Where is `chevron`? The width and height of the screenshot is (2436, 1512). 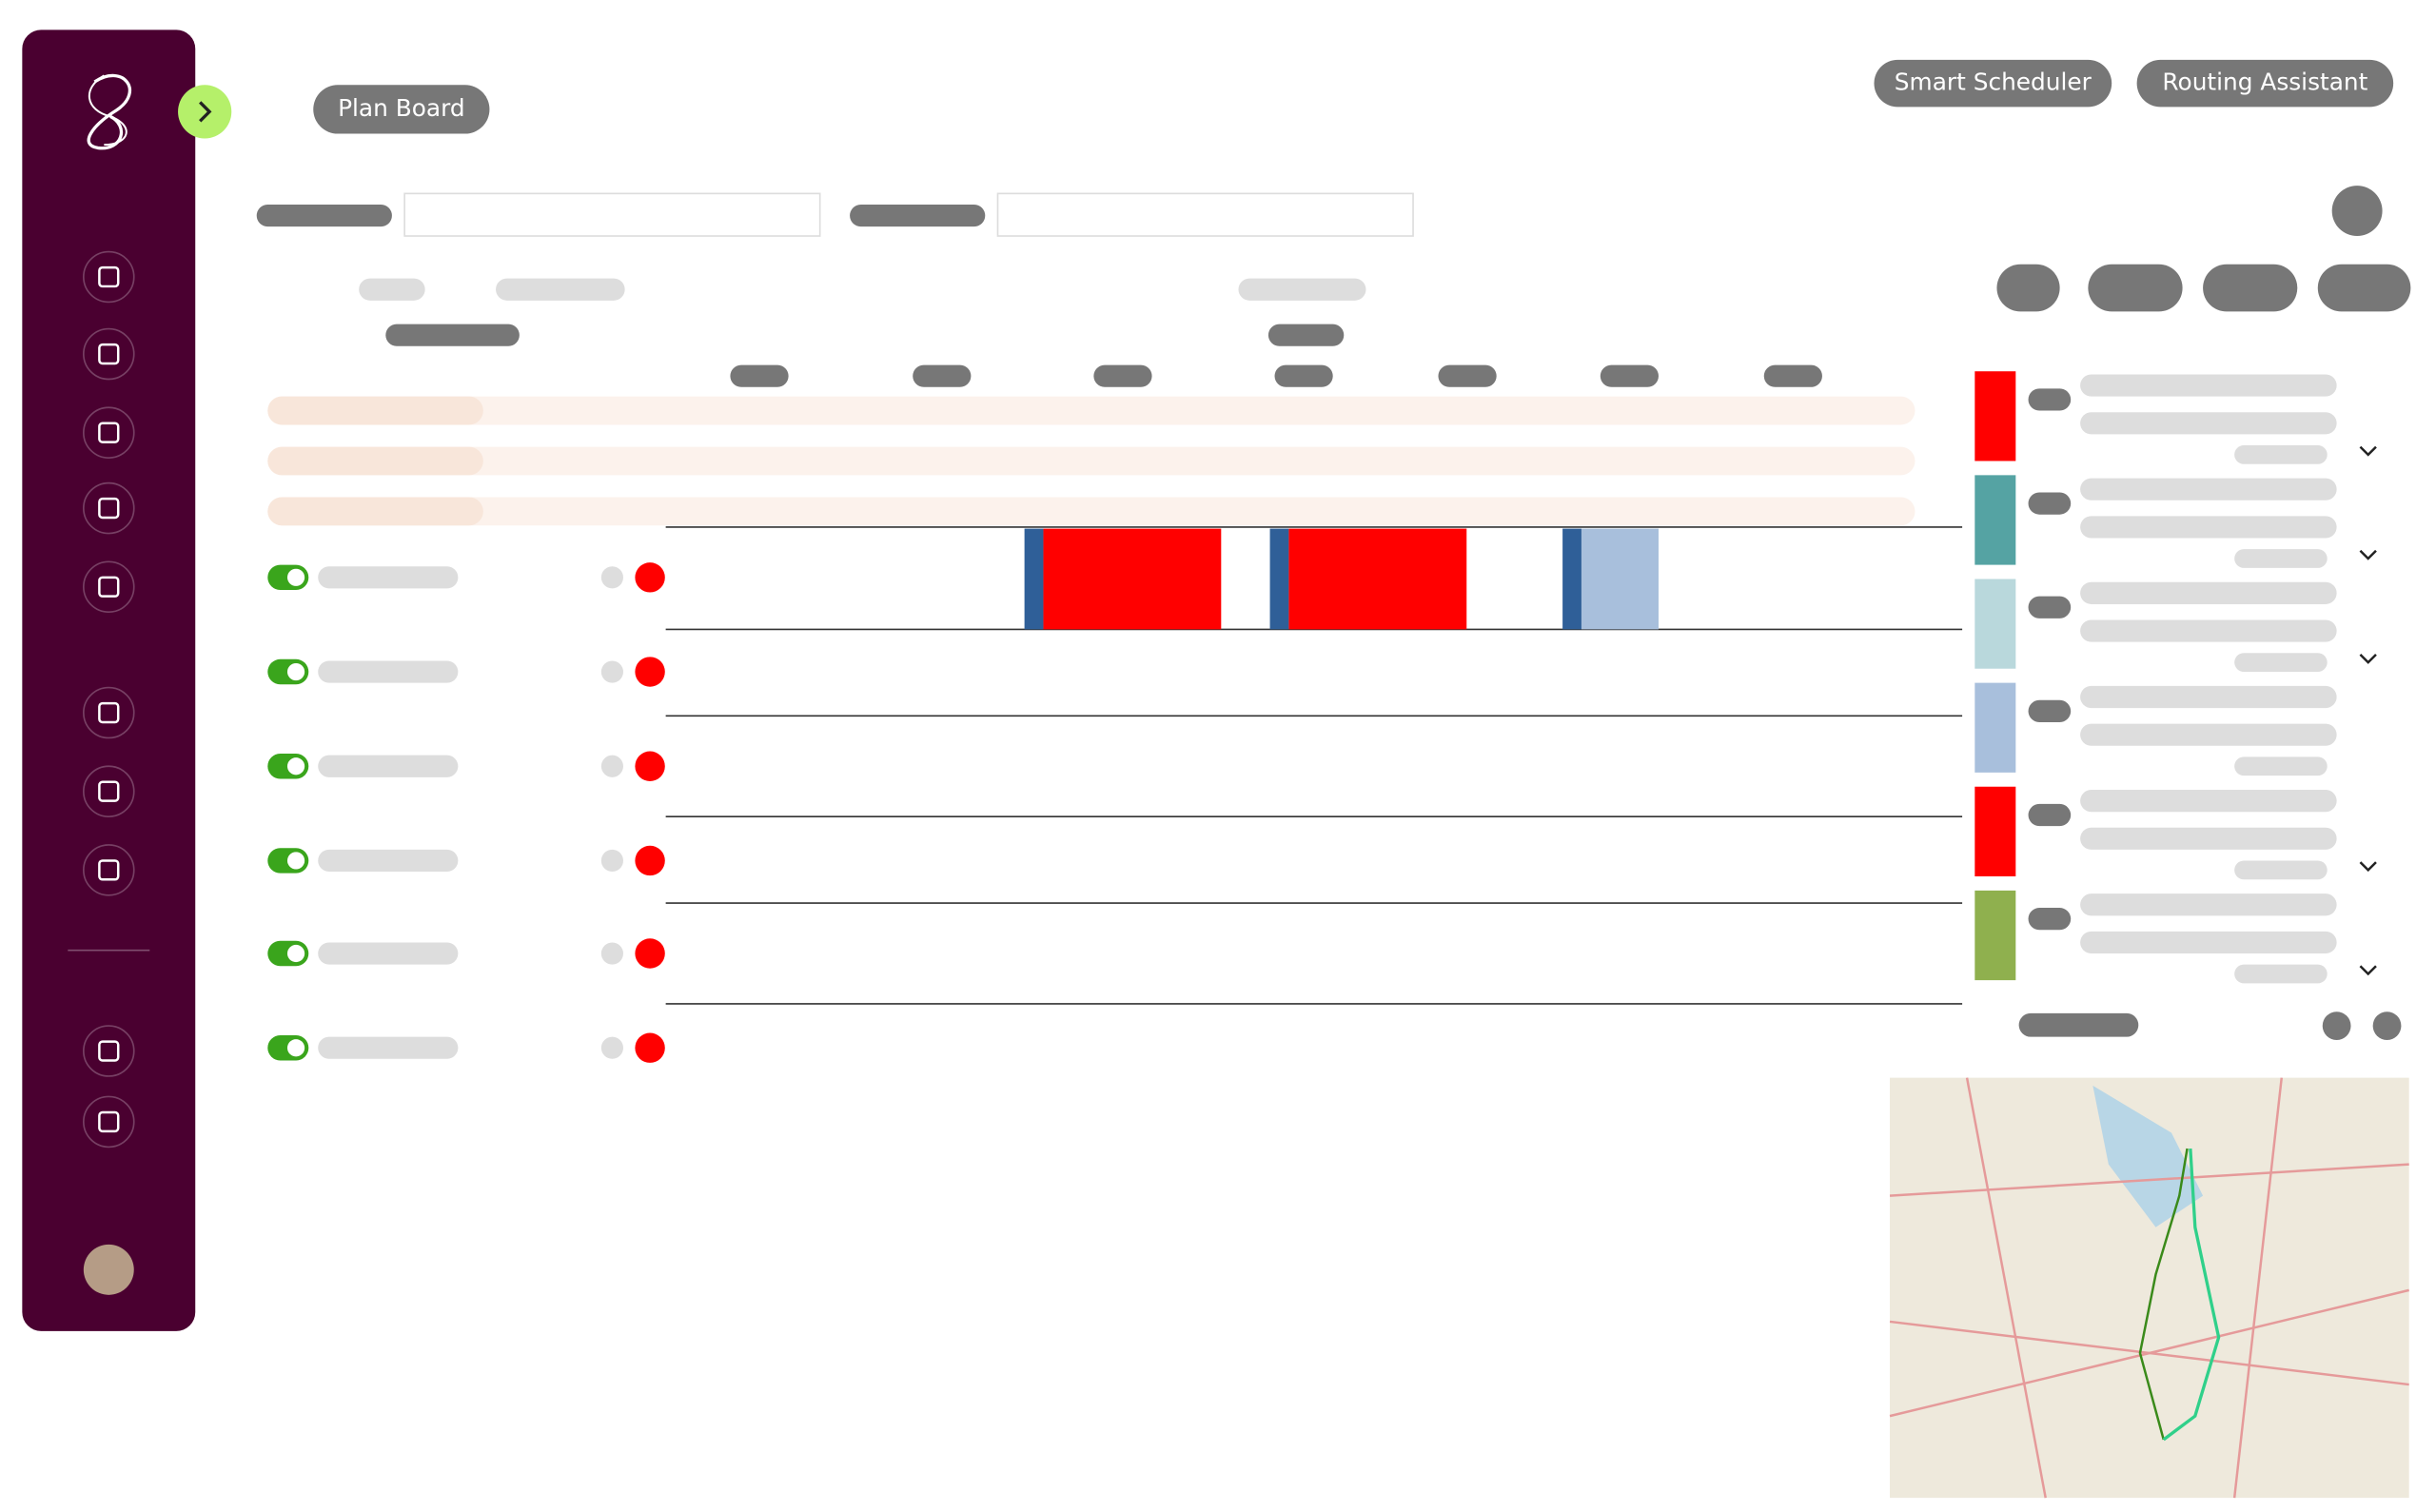 chevron is located at coordinates (205, 112).